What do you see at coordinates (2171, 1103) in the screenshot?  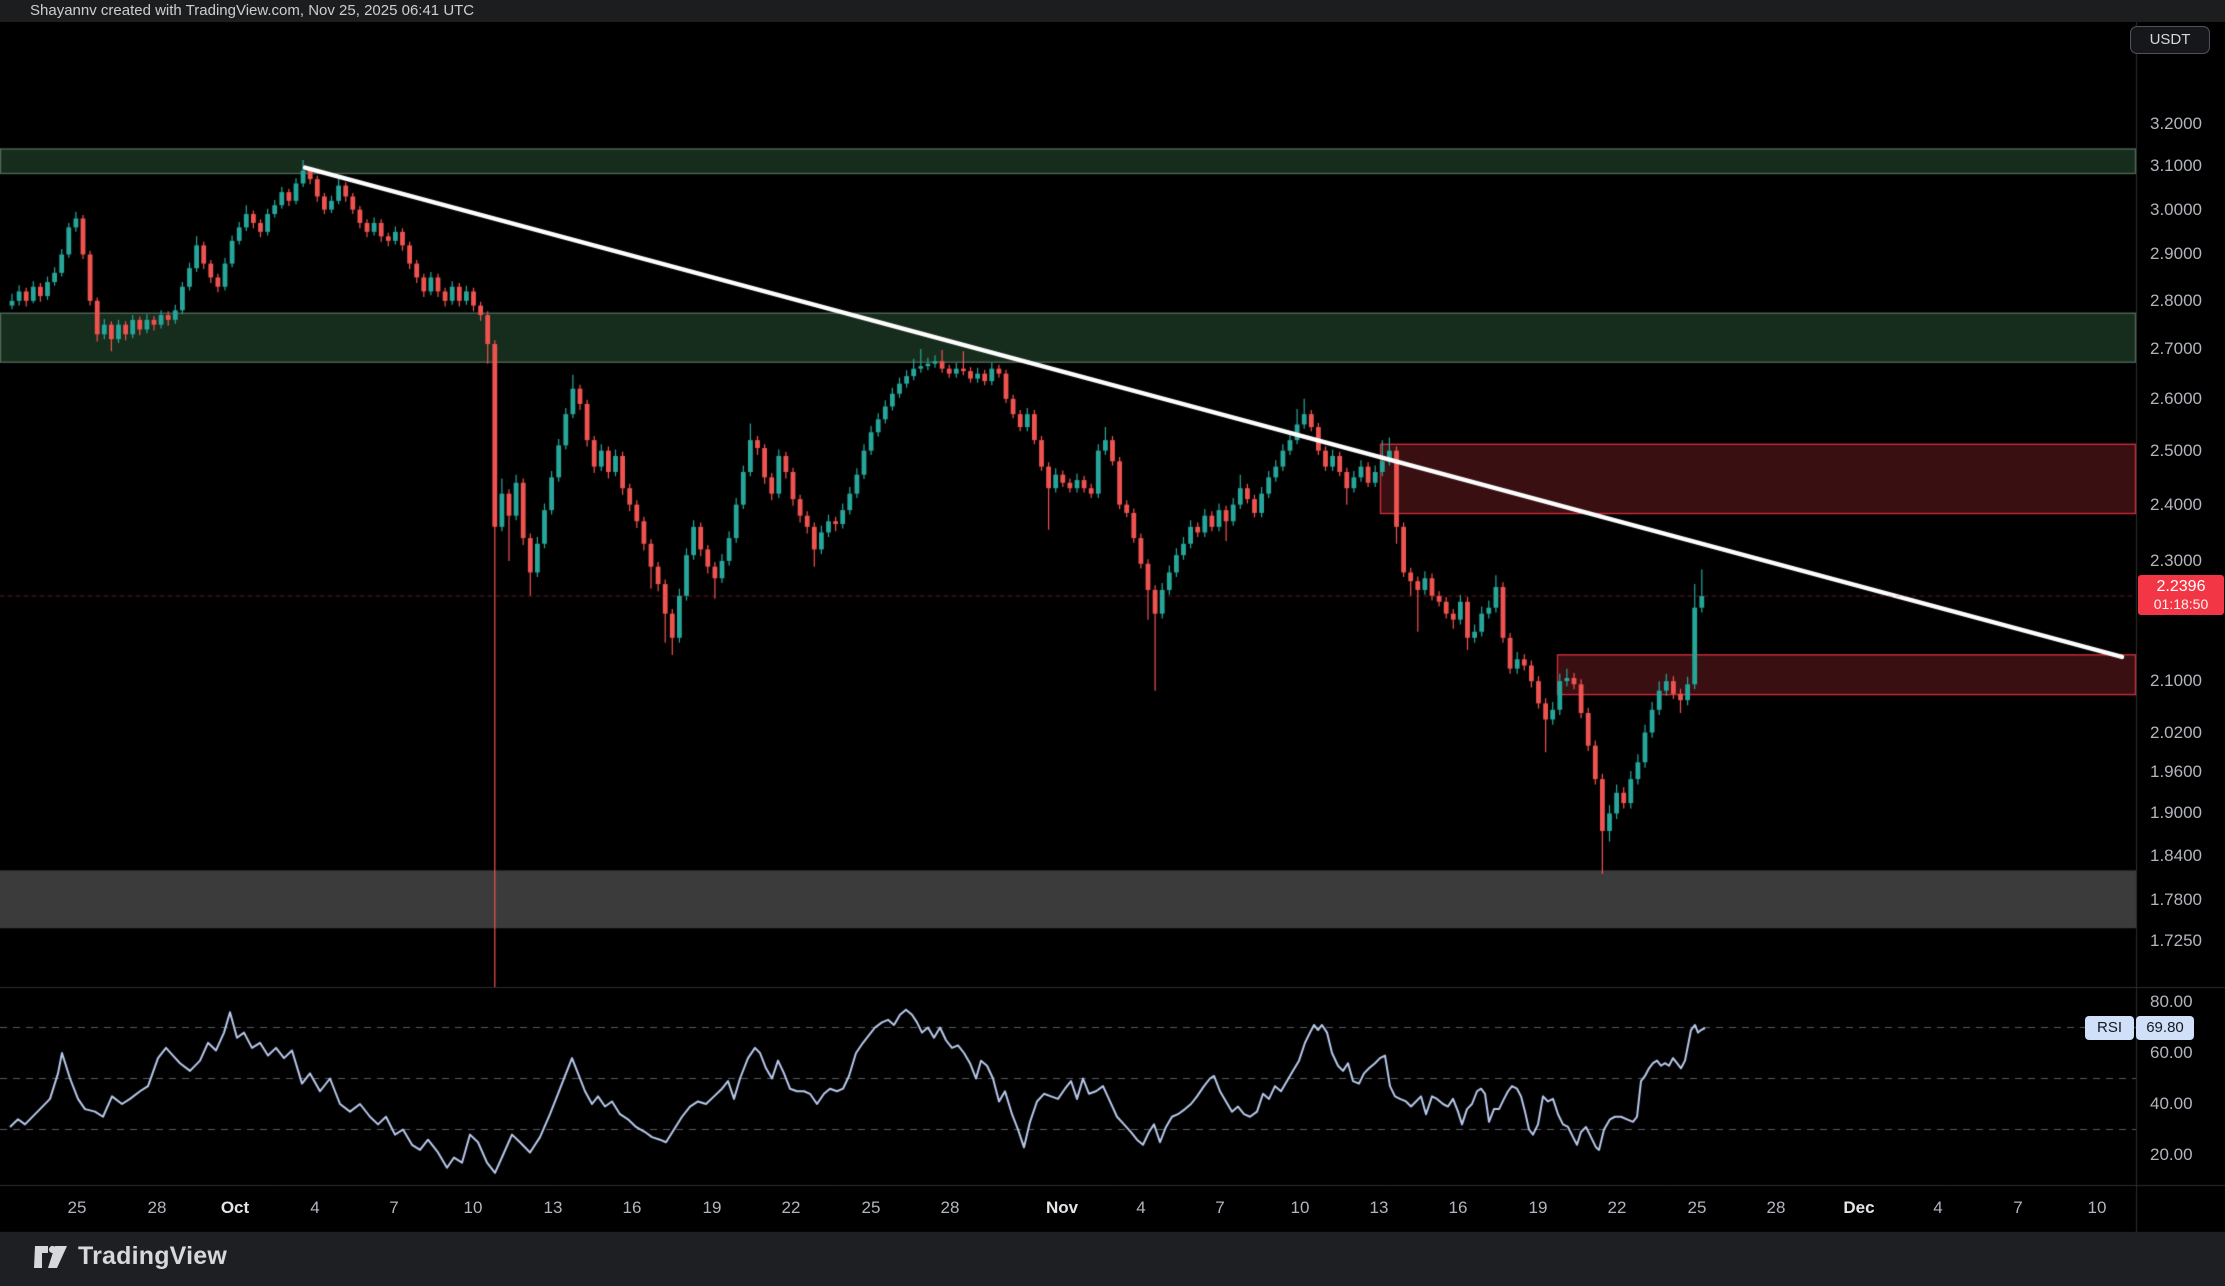 I see `rsi-tick-label: 40.00` at bounding box center [2171, 1103].